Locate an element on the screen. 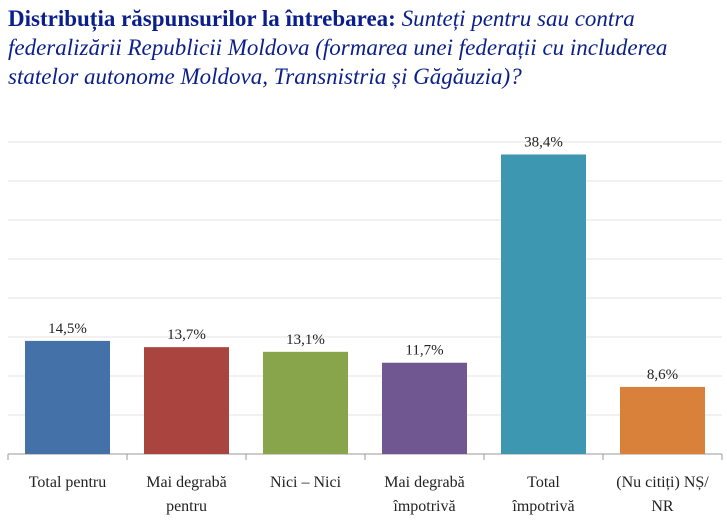 The width and height of the screenshot is (727, 523). data-label: 11,7% is located at coordinates (424, 351).